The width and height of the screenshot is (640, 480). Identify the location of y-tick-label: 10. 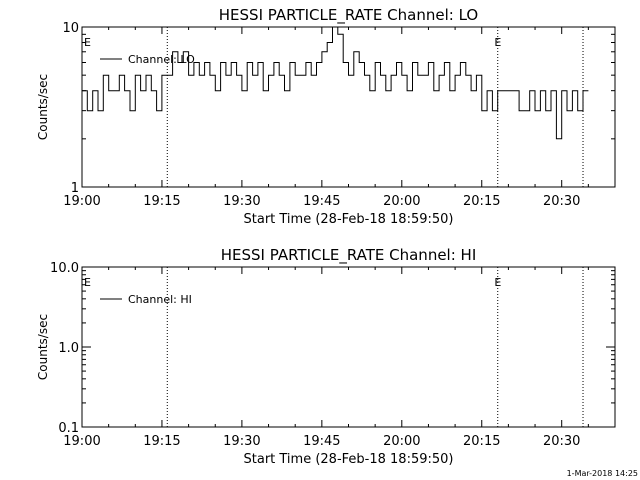
(70, 28).